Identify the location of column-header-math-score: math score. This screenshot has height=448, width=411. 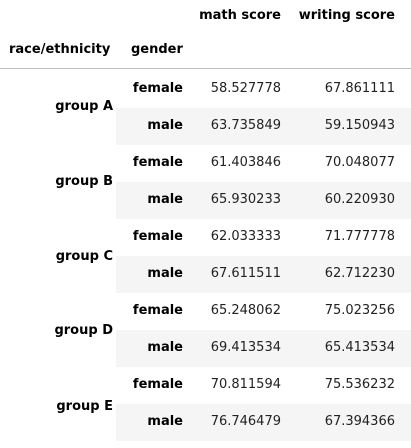
(240, 16).